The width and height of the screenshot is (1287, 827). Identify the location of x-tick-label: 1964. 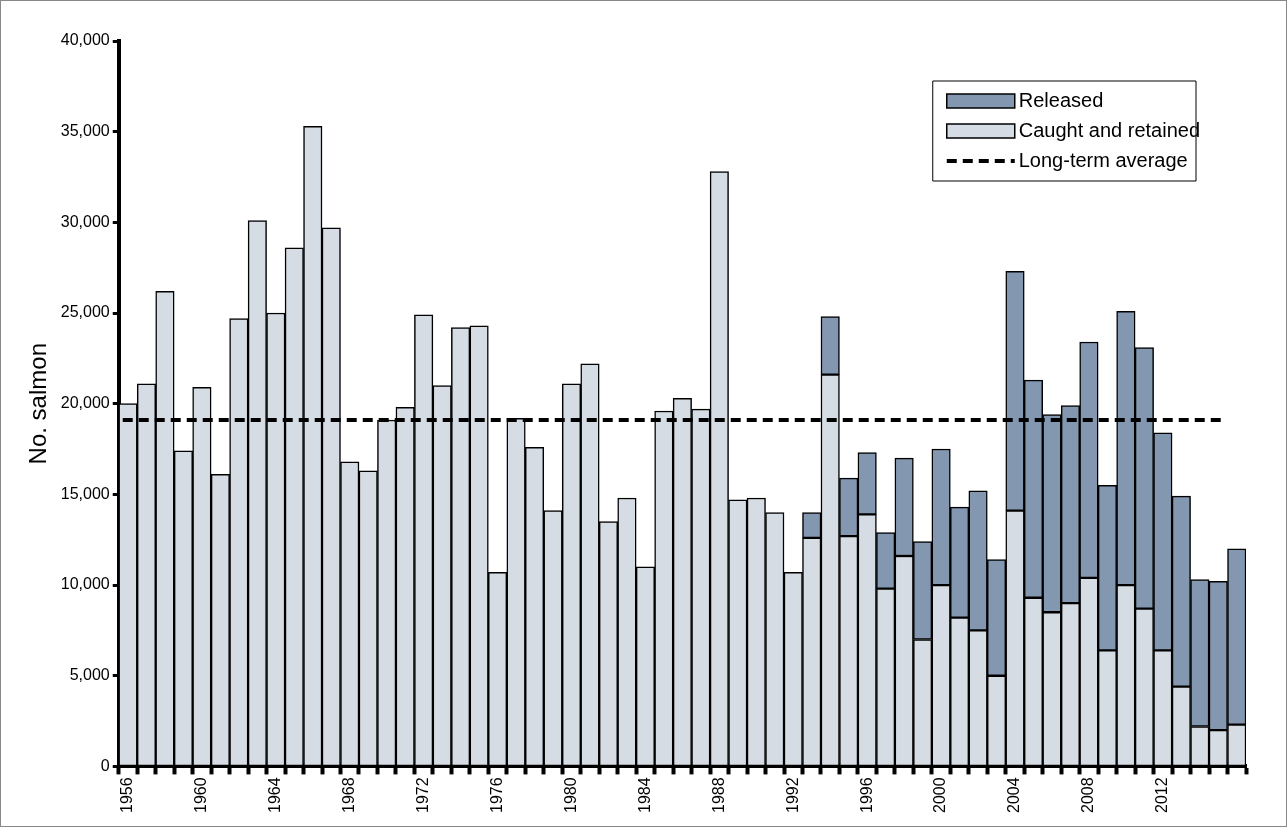
(275, 795).